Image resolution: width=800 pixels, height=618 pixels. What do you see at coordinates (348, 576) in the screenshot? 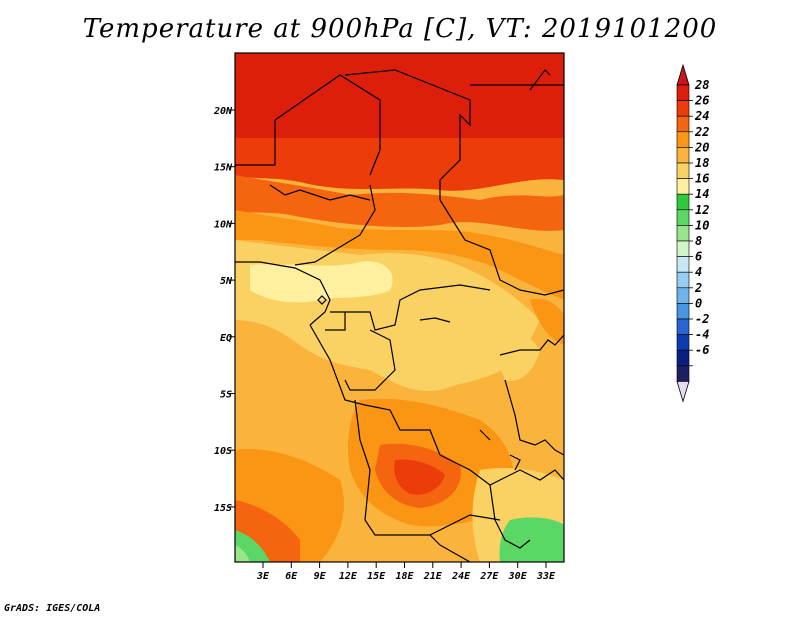
I see `lon-tick-label: 12E` at bounding box center [348, 576].